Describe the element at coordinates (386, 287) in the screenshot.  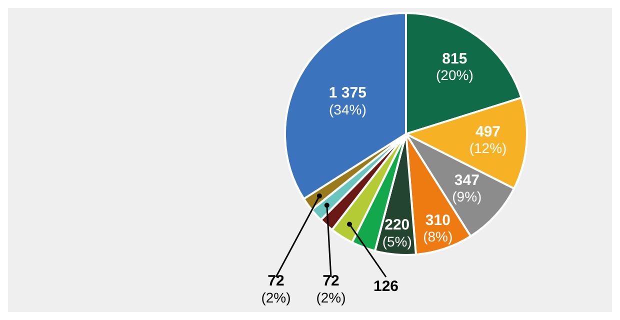
I see `data-label: 126` at that location.